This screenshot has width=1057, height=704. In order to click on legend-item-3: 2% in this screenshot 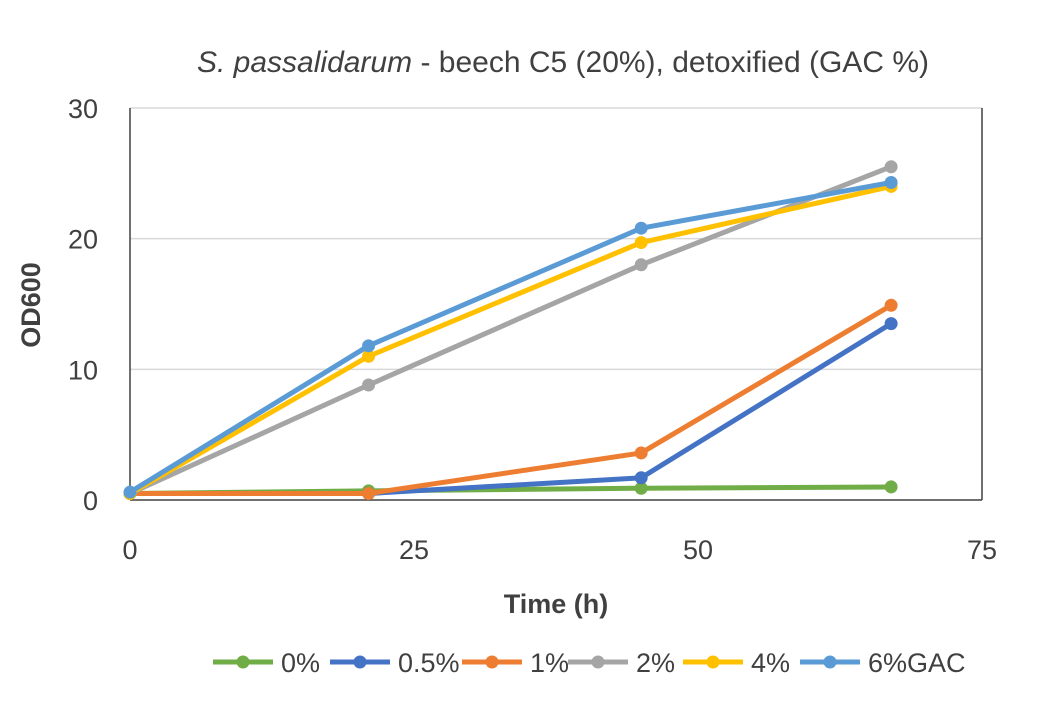, I will do `click(621, 663)`.